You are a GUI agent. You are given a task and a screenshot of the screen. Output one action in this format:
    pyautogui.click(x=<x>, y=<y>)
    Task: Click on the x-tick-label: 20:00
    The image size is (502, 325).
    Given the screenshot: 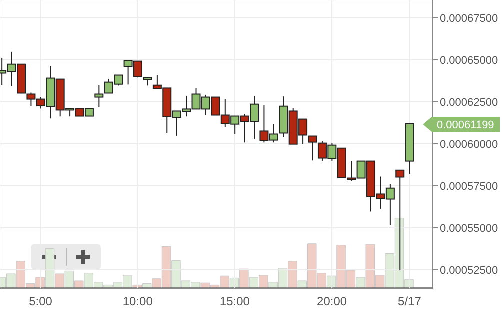 What is the action you would take?
    pyautogui.click(x=332, y=301)
    